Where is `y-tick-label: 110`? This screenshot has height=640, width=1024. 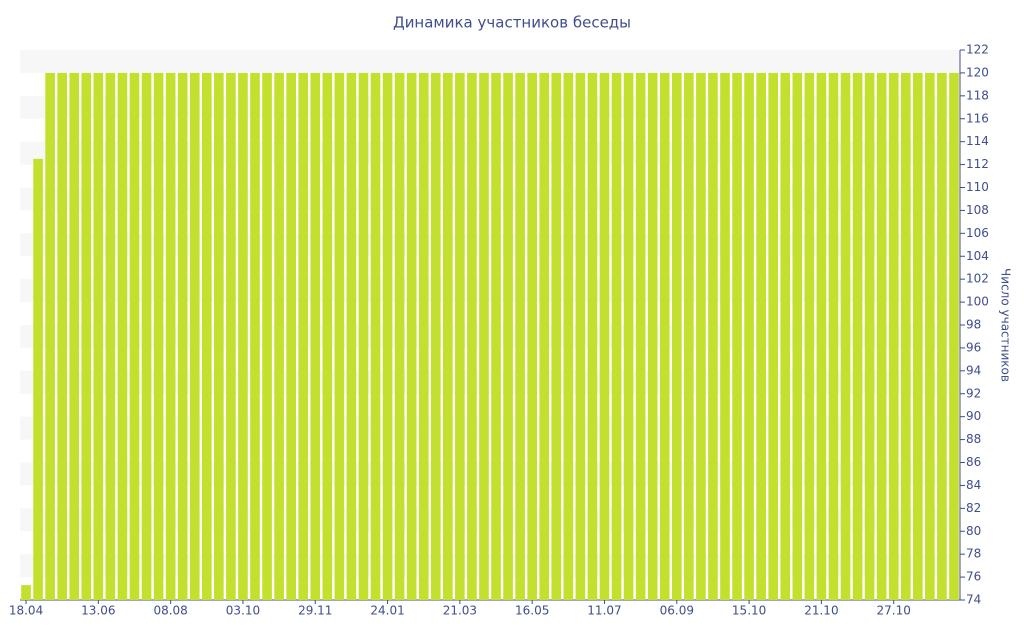
y-tick-label: 110 is located at coordinates (977, 187).